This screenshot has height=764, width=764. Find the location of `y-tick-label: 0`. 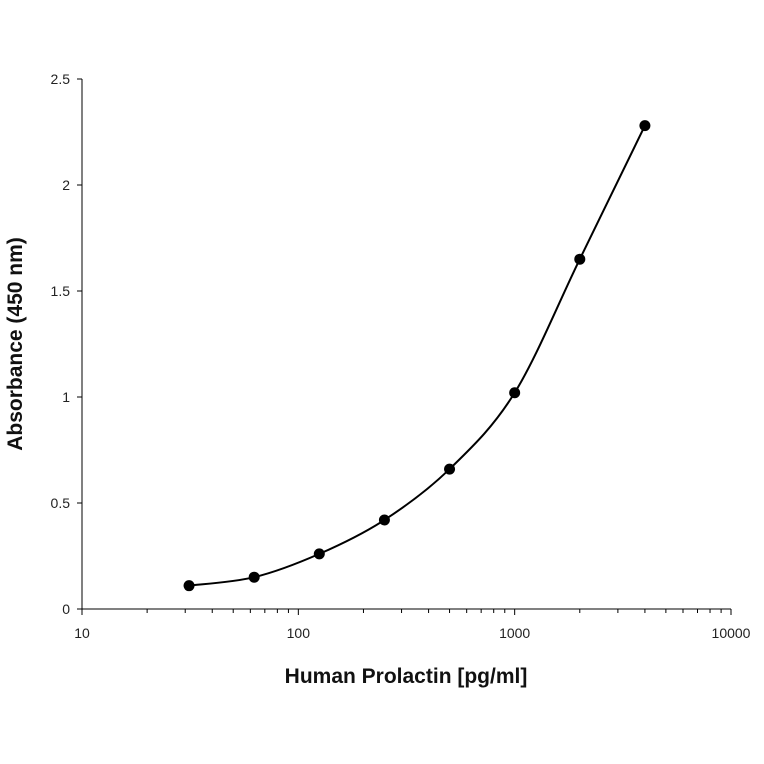

y-tick-label: 0 is located at coordinates (66, 609).